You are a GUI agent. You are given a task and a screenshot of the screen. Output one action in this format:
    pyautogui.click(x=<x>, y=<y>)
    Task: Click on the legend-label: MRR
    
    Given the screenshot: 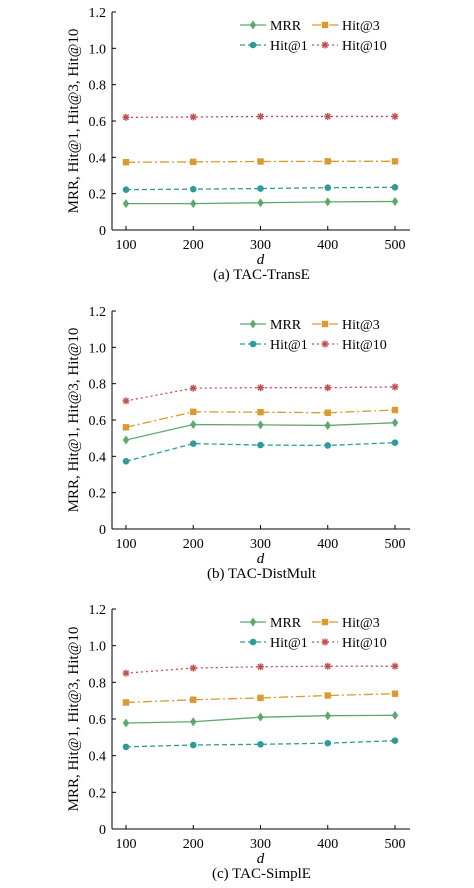 What is the action you would take?
    pyautogui.click(x=286, y=26)
    